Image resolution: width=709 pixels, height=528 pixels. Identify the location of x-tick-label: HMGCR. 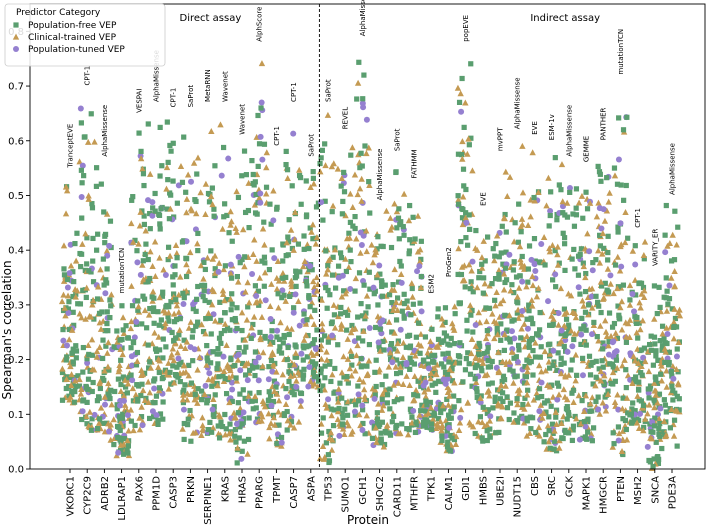
(604, 495).